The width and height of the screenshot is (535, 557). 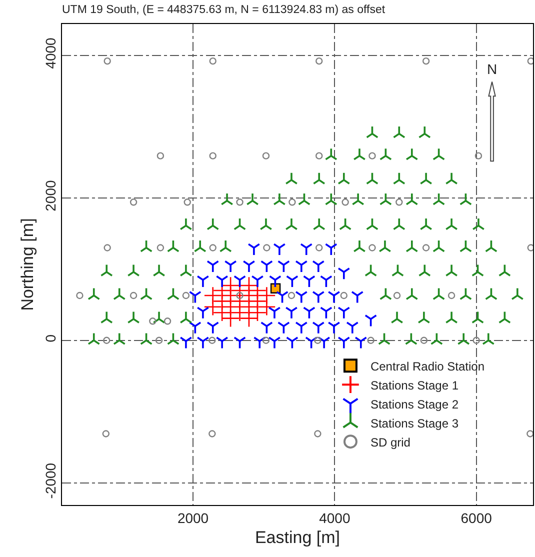 What do you see at coordinates (27, 264) in the screenshot?
I see `y-axis-title: Northing [m]` at bounding box center [27, 264].